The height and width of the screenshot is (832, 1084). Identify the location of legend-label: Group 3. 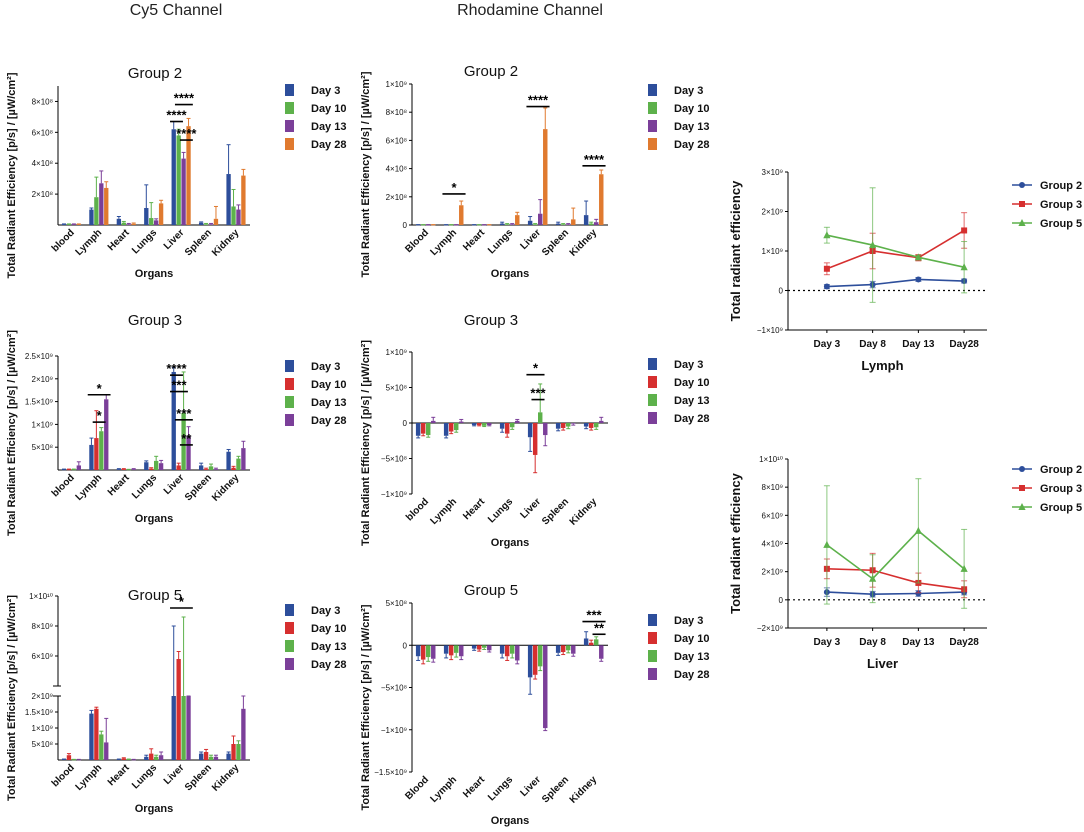
(1061, 205).